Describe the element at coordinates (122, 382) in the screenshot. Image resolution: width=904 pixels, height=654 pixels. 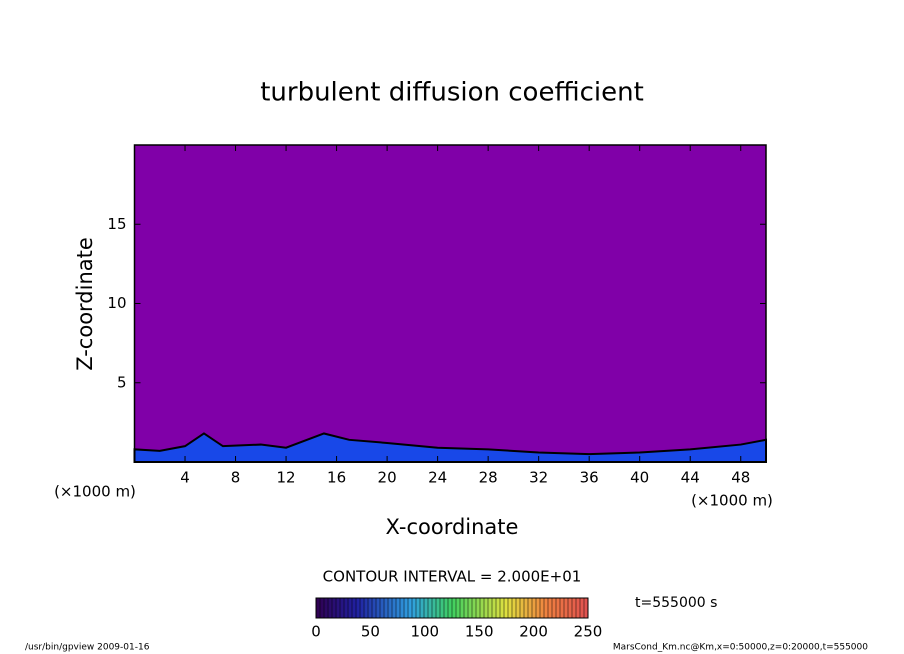
I see `y-tick-label: 5` at that location.